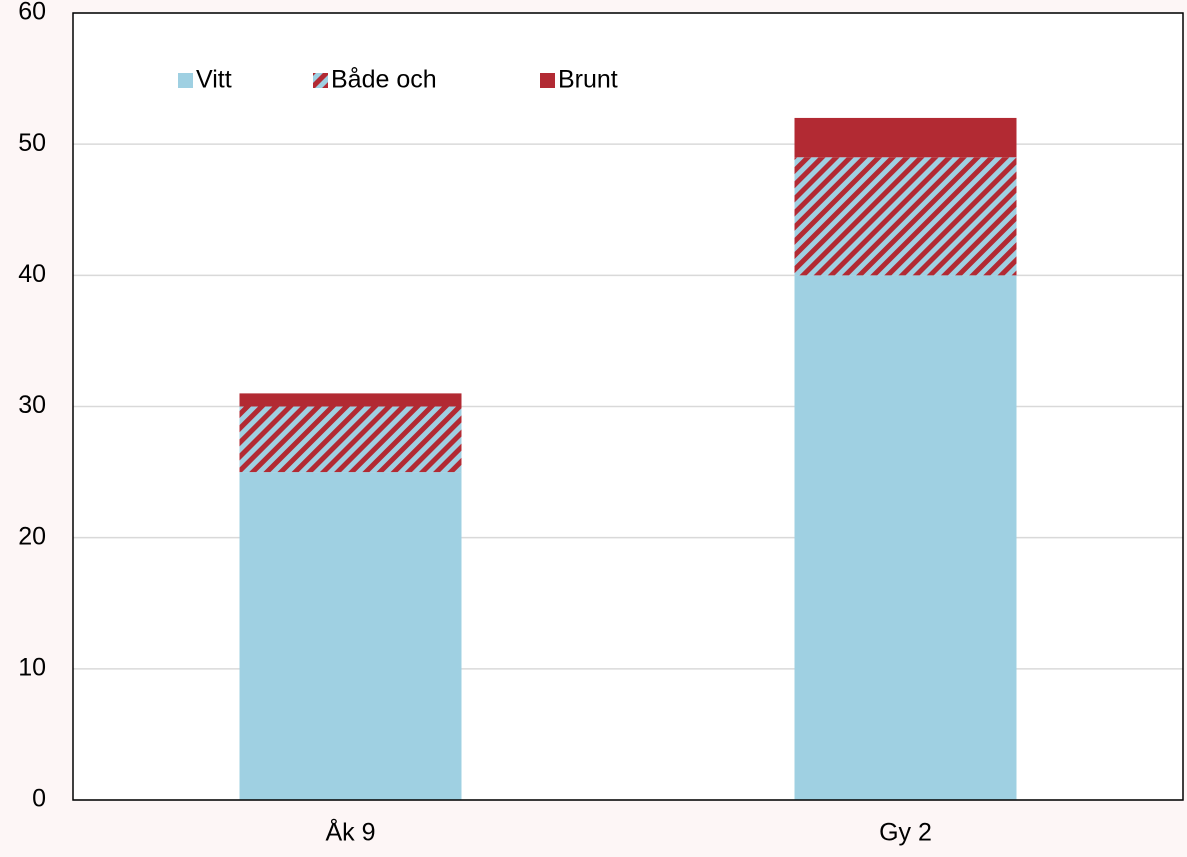  Describe the element at coordinates (32, 13) in the screenshot. I see `y-tick-label: 60` at that location.